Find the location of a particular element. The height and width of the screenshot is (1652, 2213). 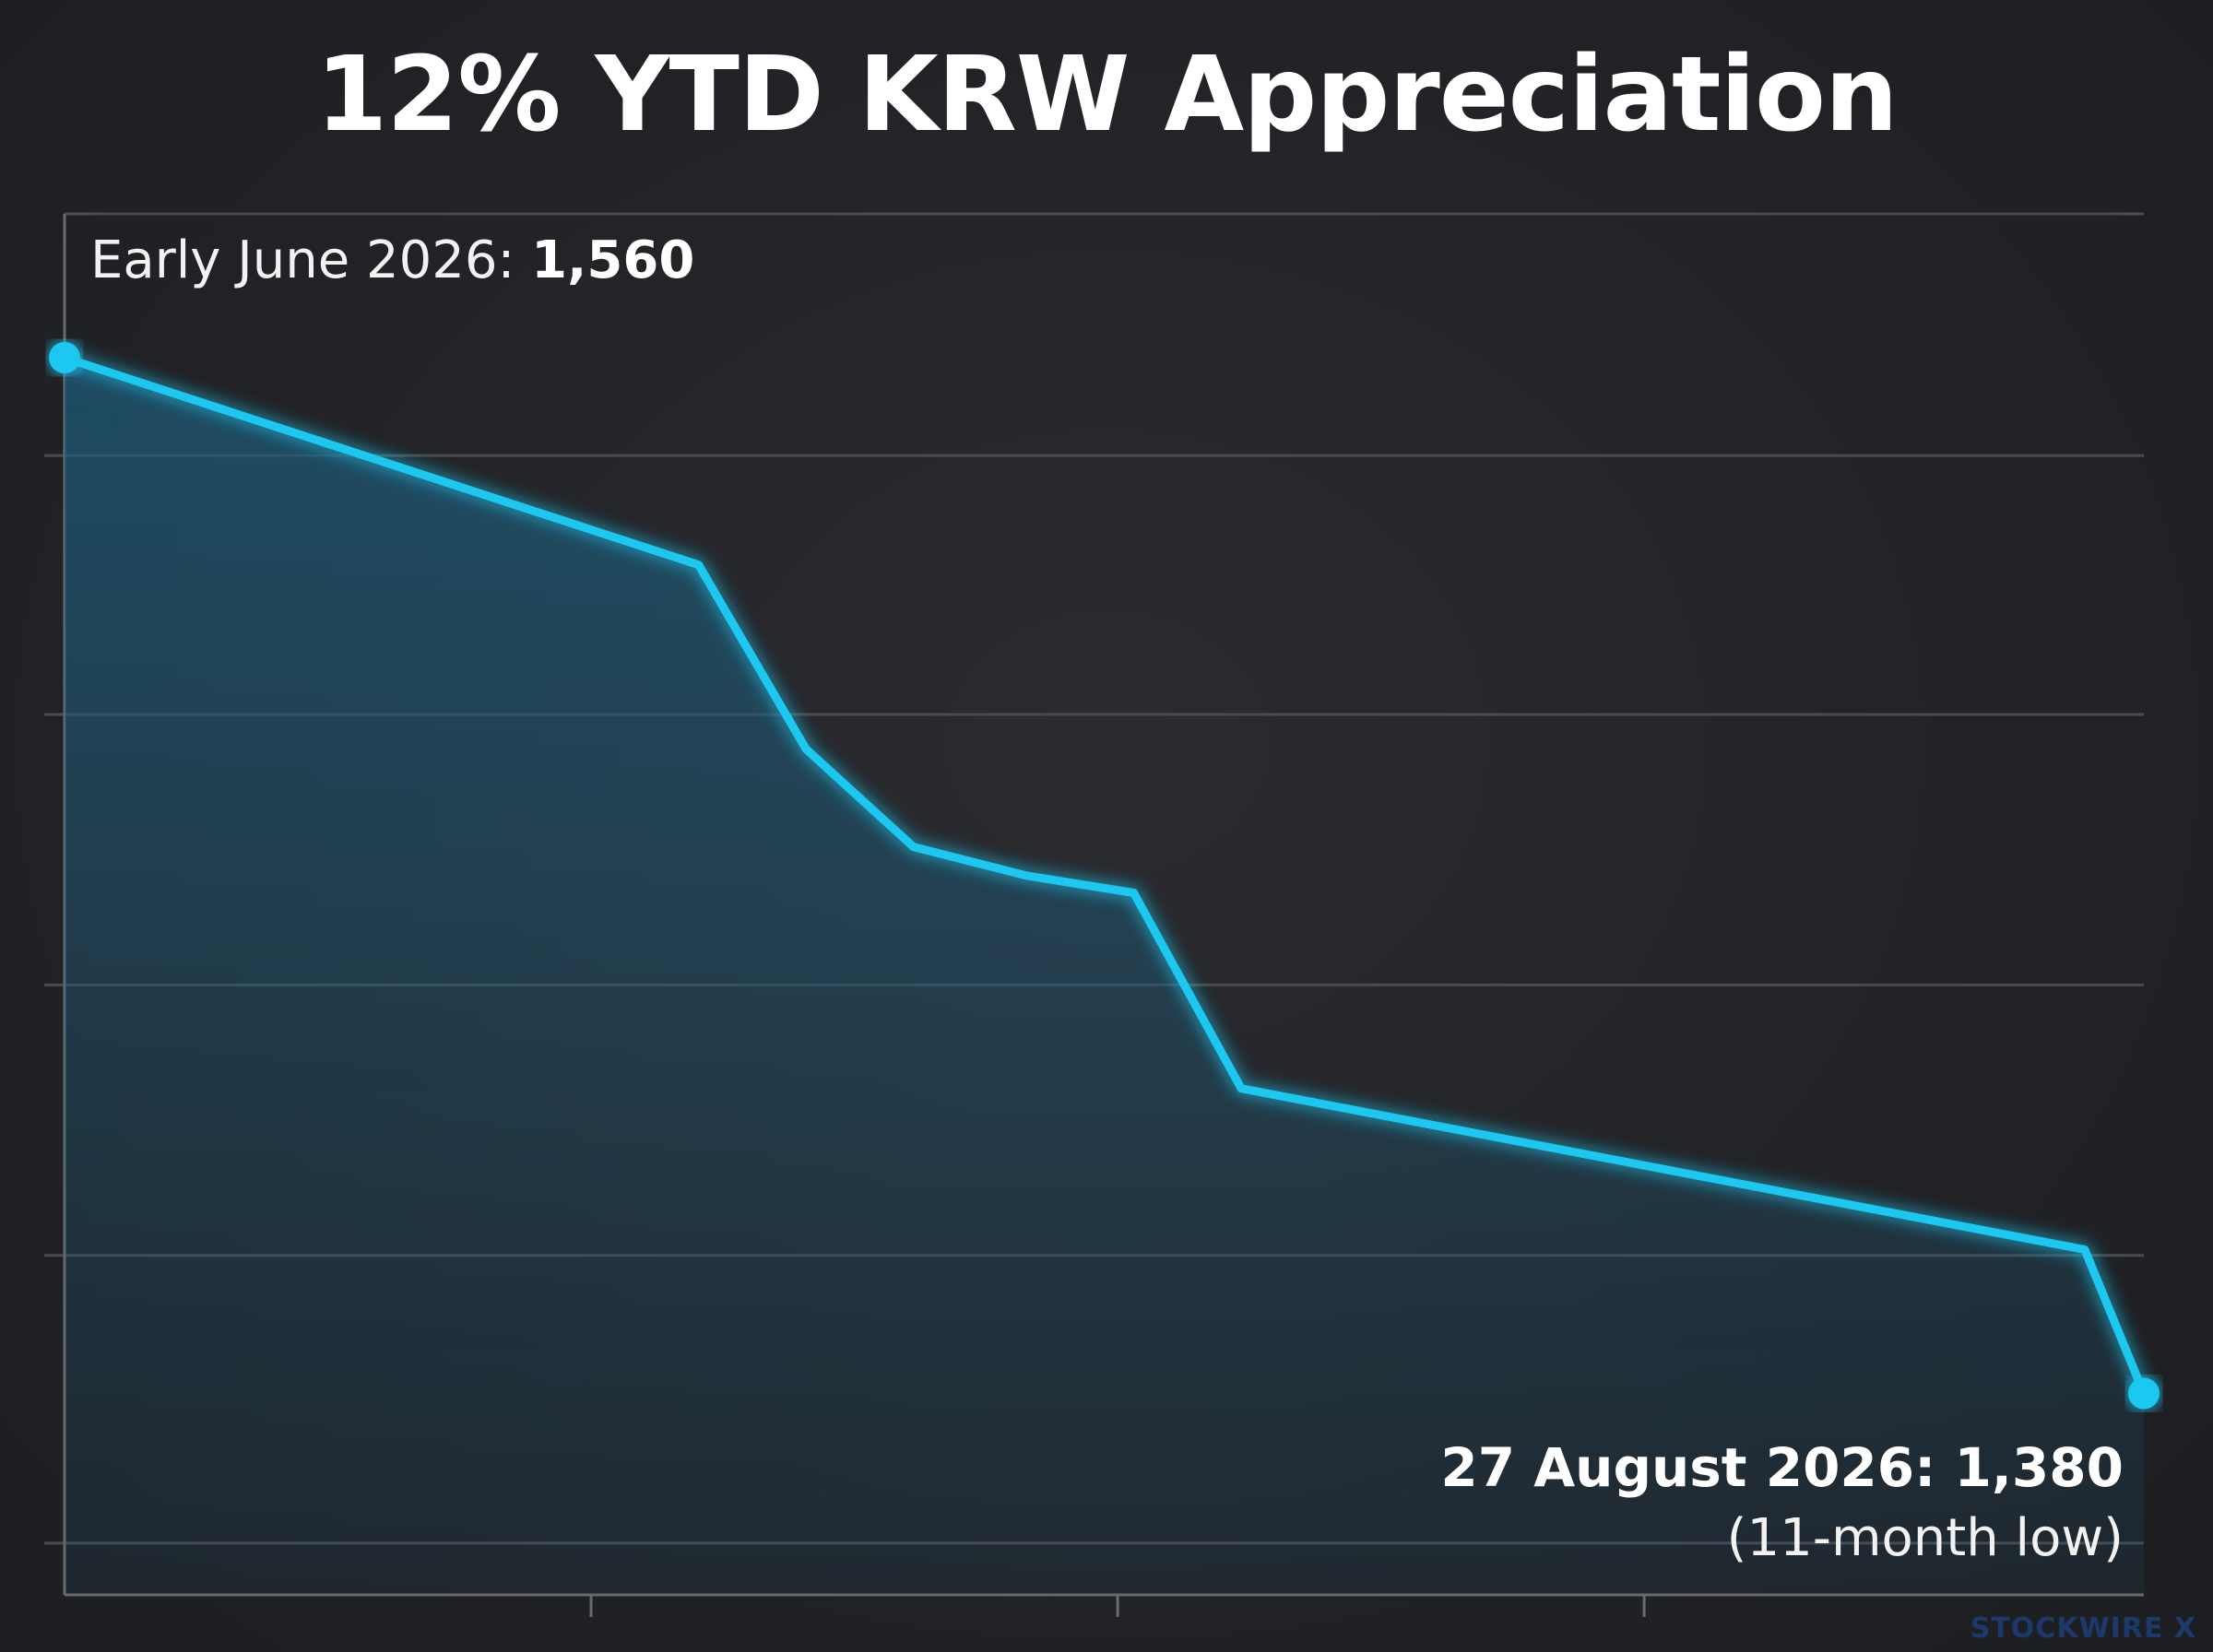

start-annotation: Early June 2026: 1,560 is located at coordinates (392, 260).